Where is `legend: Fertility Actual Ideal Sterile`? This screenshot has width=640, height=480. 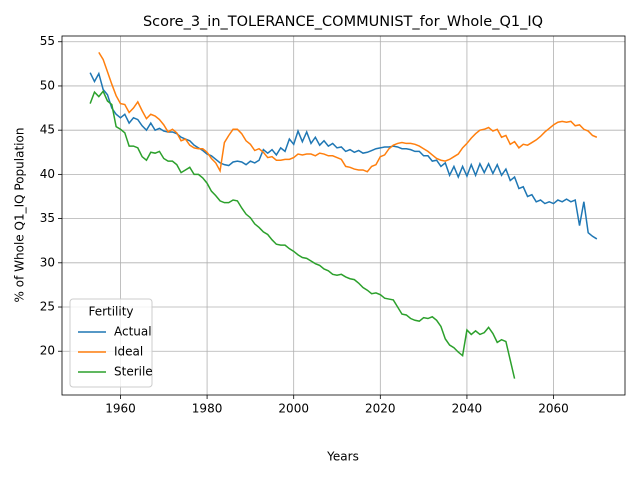
legend: Fertility Actual Ideal Sterile is located at coordinates (111, 343).